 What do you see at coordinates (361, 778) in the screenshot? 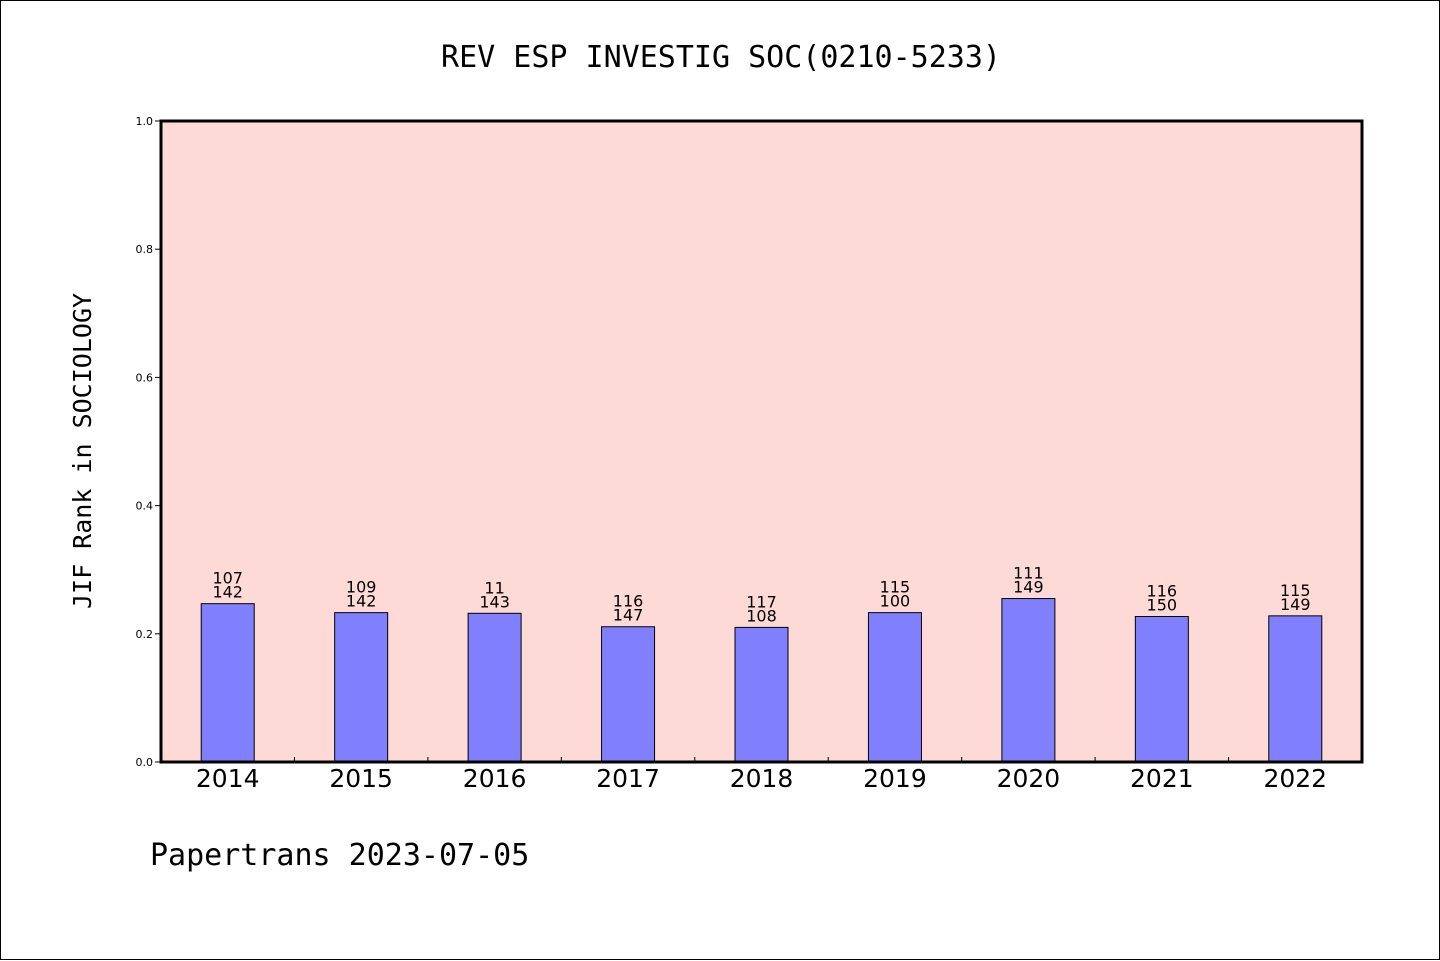
I see `x-tick-label: 2015` at bounding box center [361, 778].